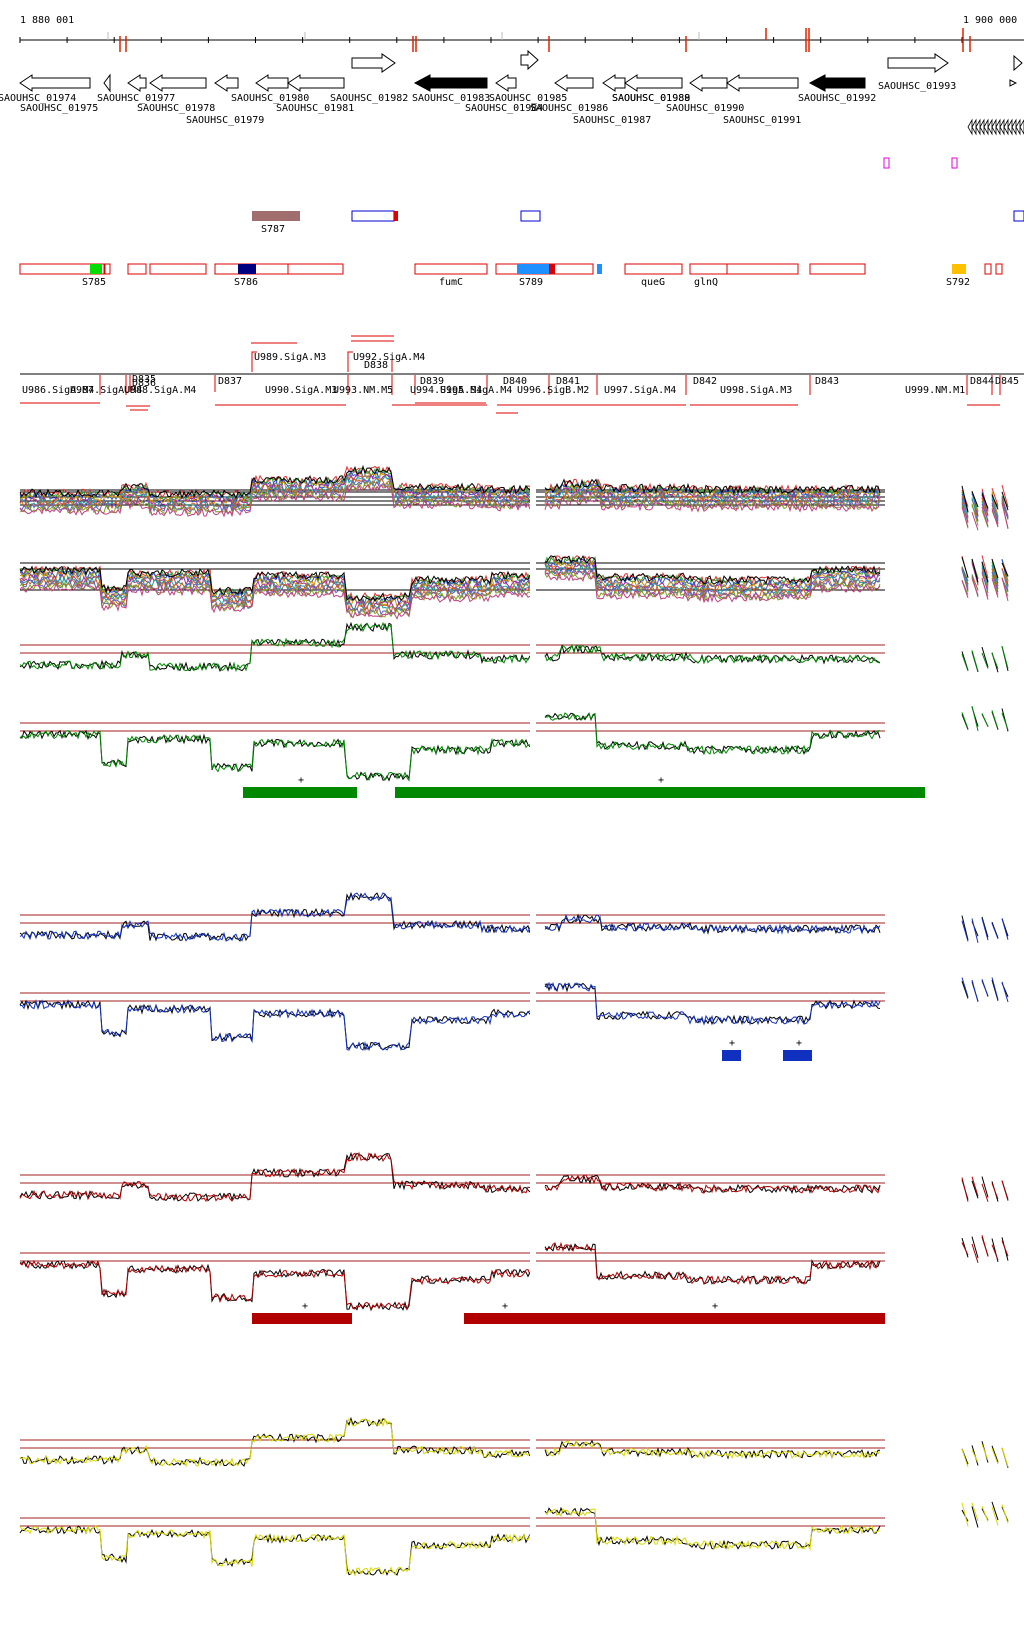 The width and height of the screenshot is (1024, 1640). I want to click on segment-s786-fill, so click(247, 269).